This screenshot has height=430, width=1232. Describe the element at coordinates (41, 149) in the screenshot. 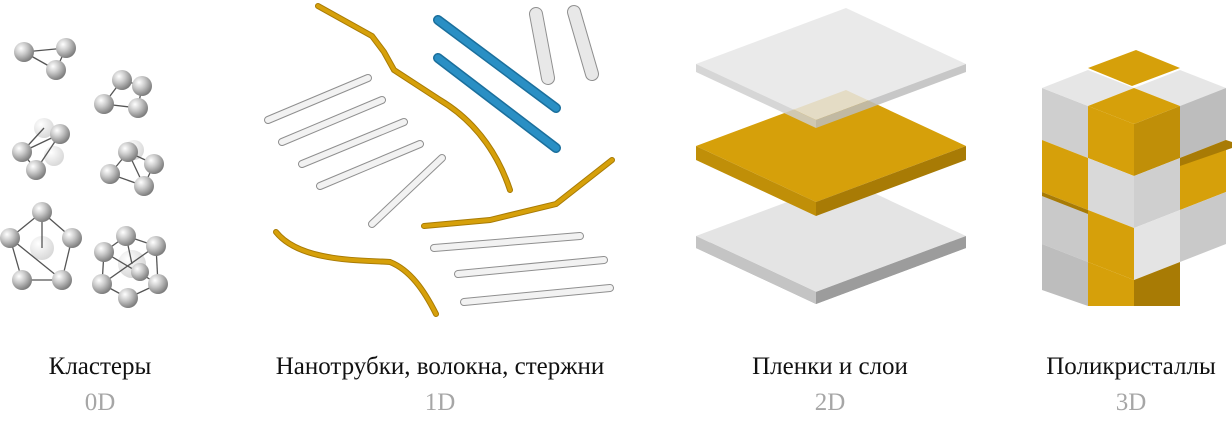

I see `cluster-tetrahedron` at that location.